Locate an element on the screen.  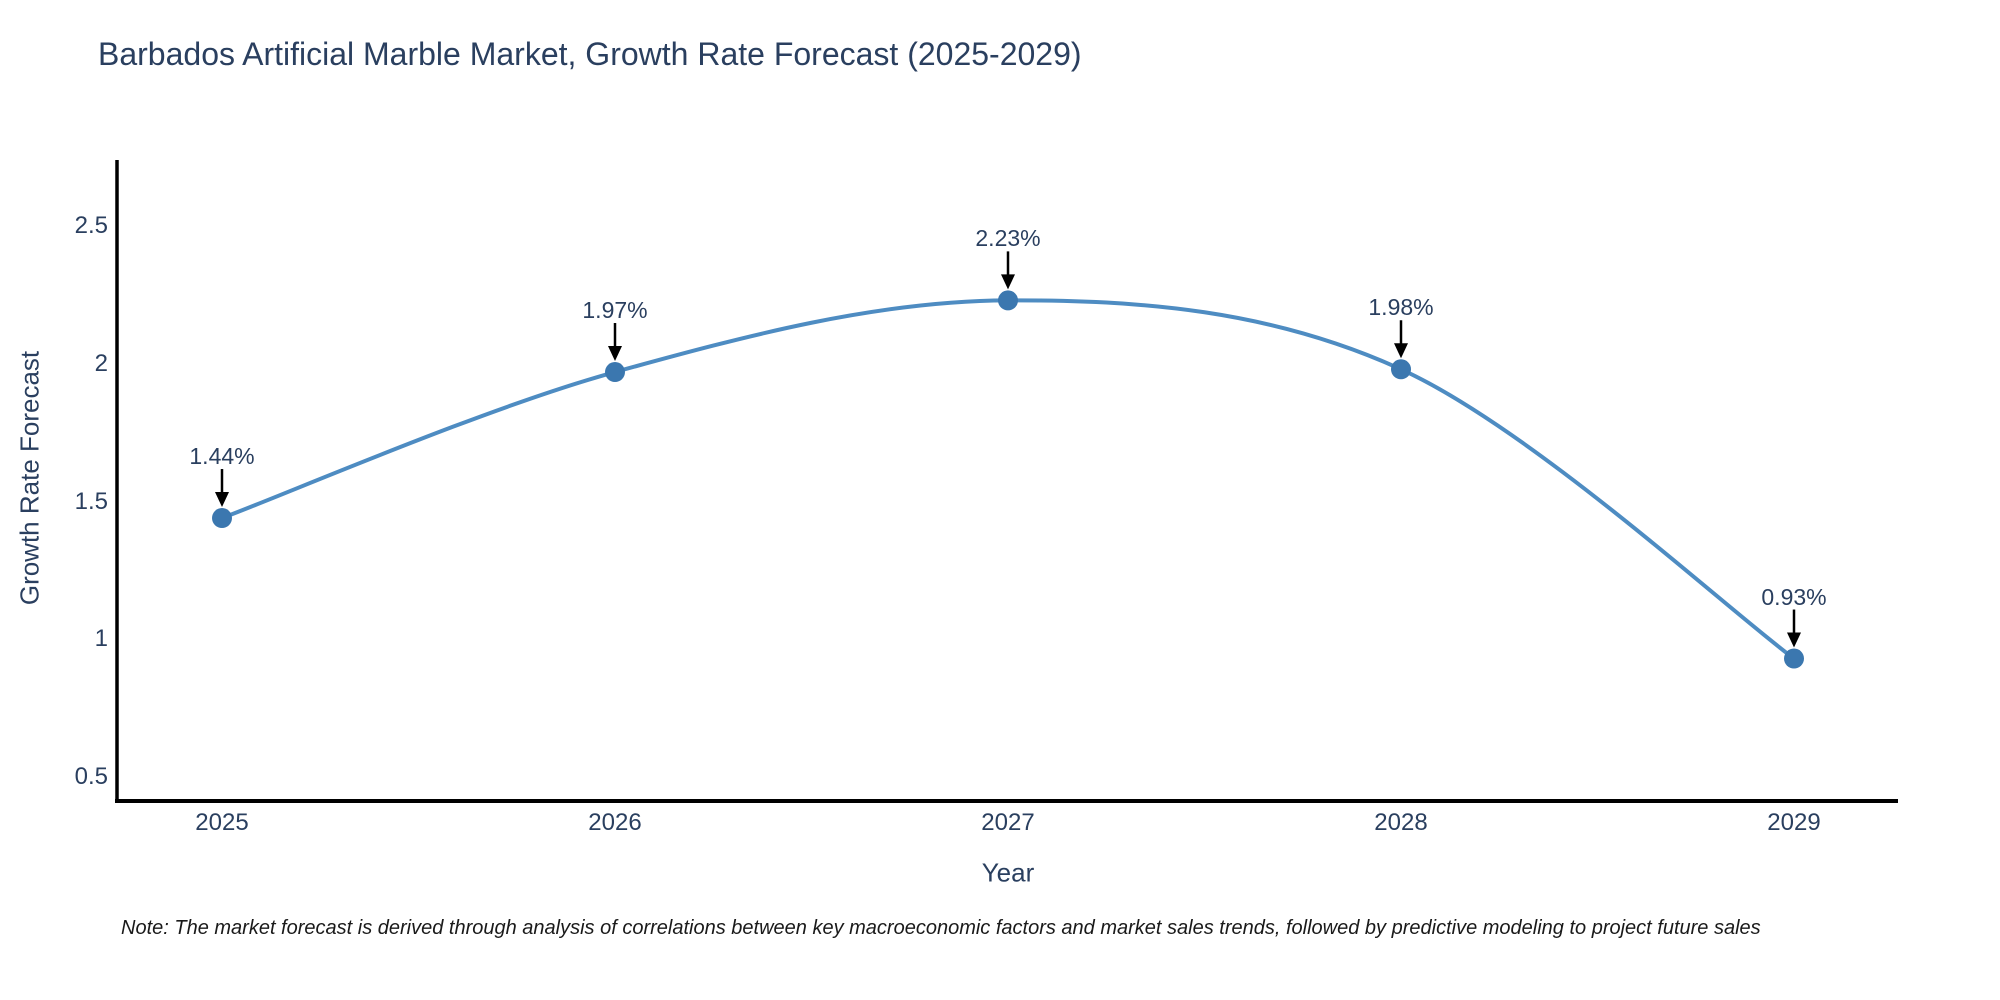
data-point-label: 1.97% is located at coordinates (615, 310).